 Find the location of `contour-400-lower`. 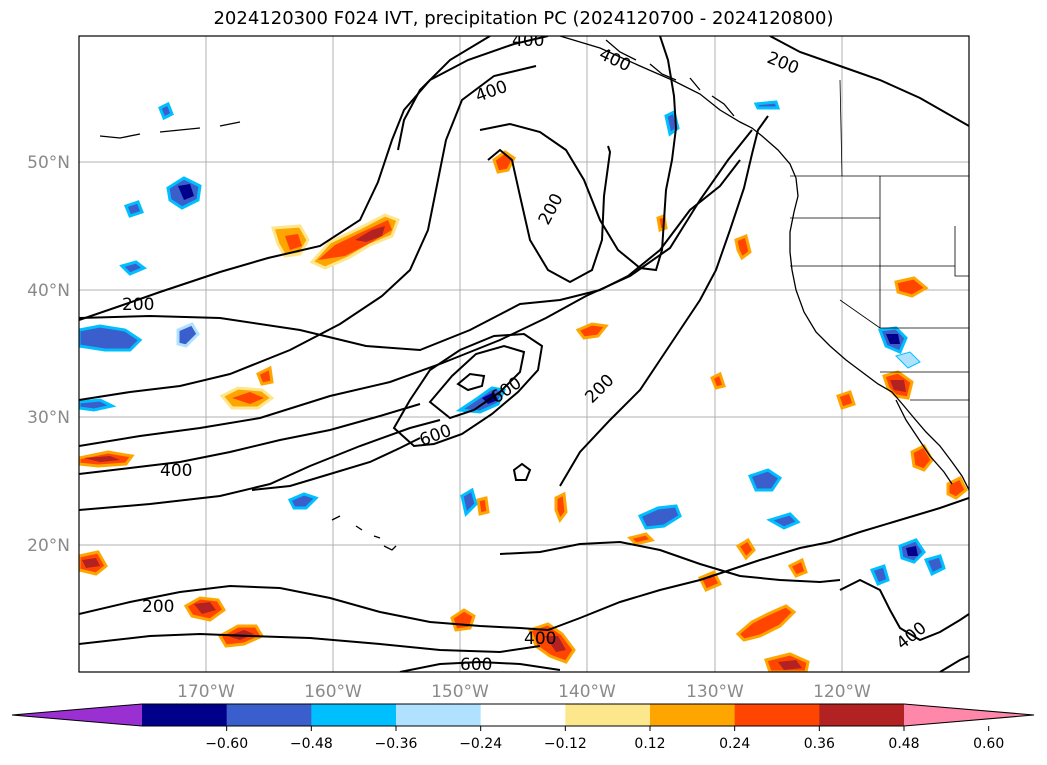

contour-400-lower is located at coordinates (250, 439).